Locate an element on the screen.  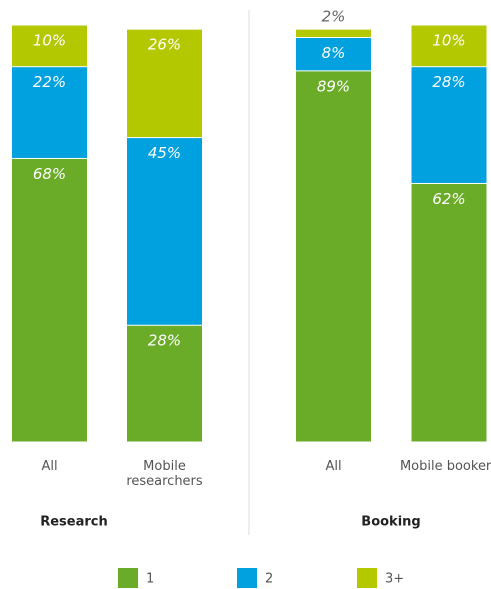
legend-label: 1 is located at coordinates (150, 579).